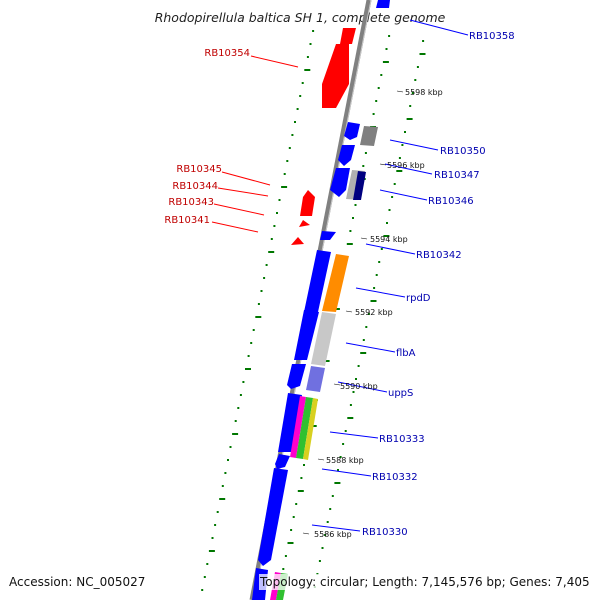  Describe the element at coordinates (282, 461) in the screenshot. I see `gene-RB10332` at that location.